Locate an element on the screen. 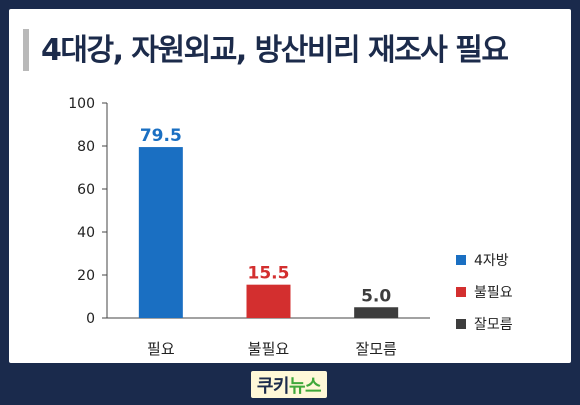 The image size is (580, 405). x-category-label: 필요 is located at coordinates (161, 349).